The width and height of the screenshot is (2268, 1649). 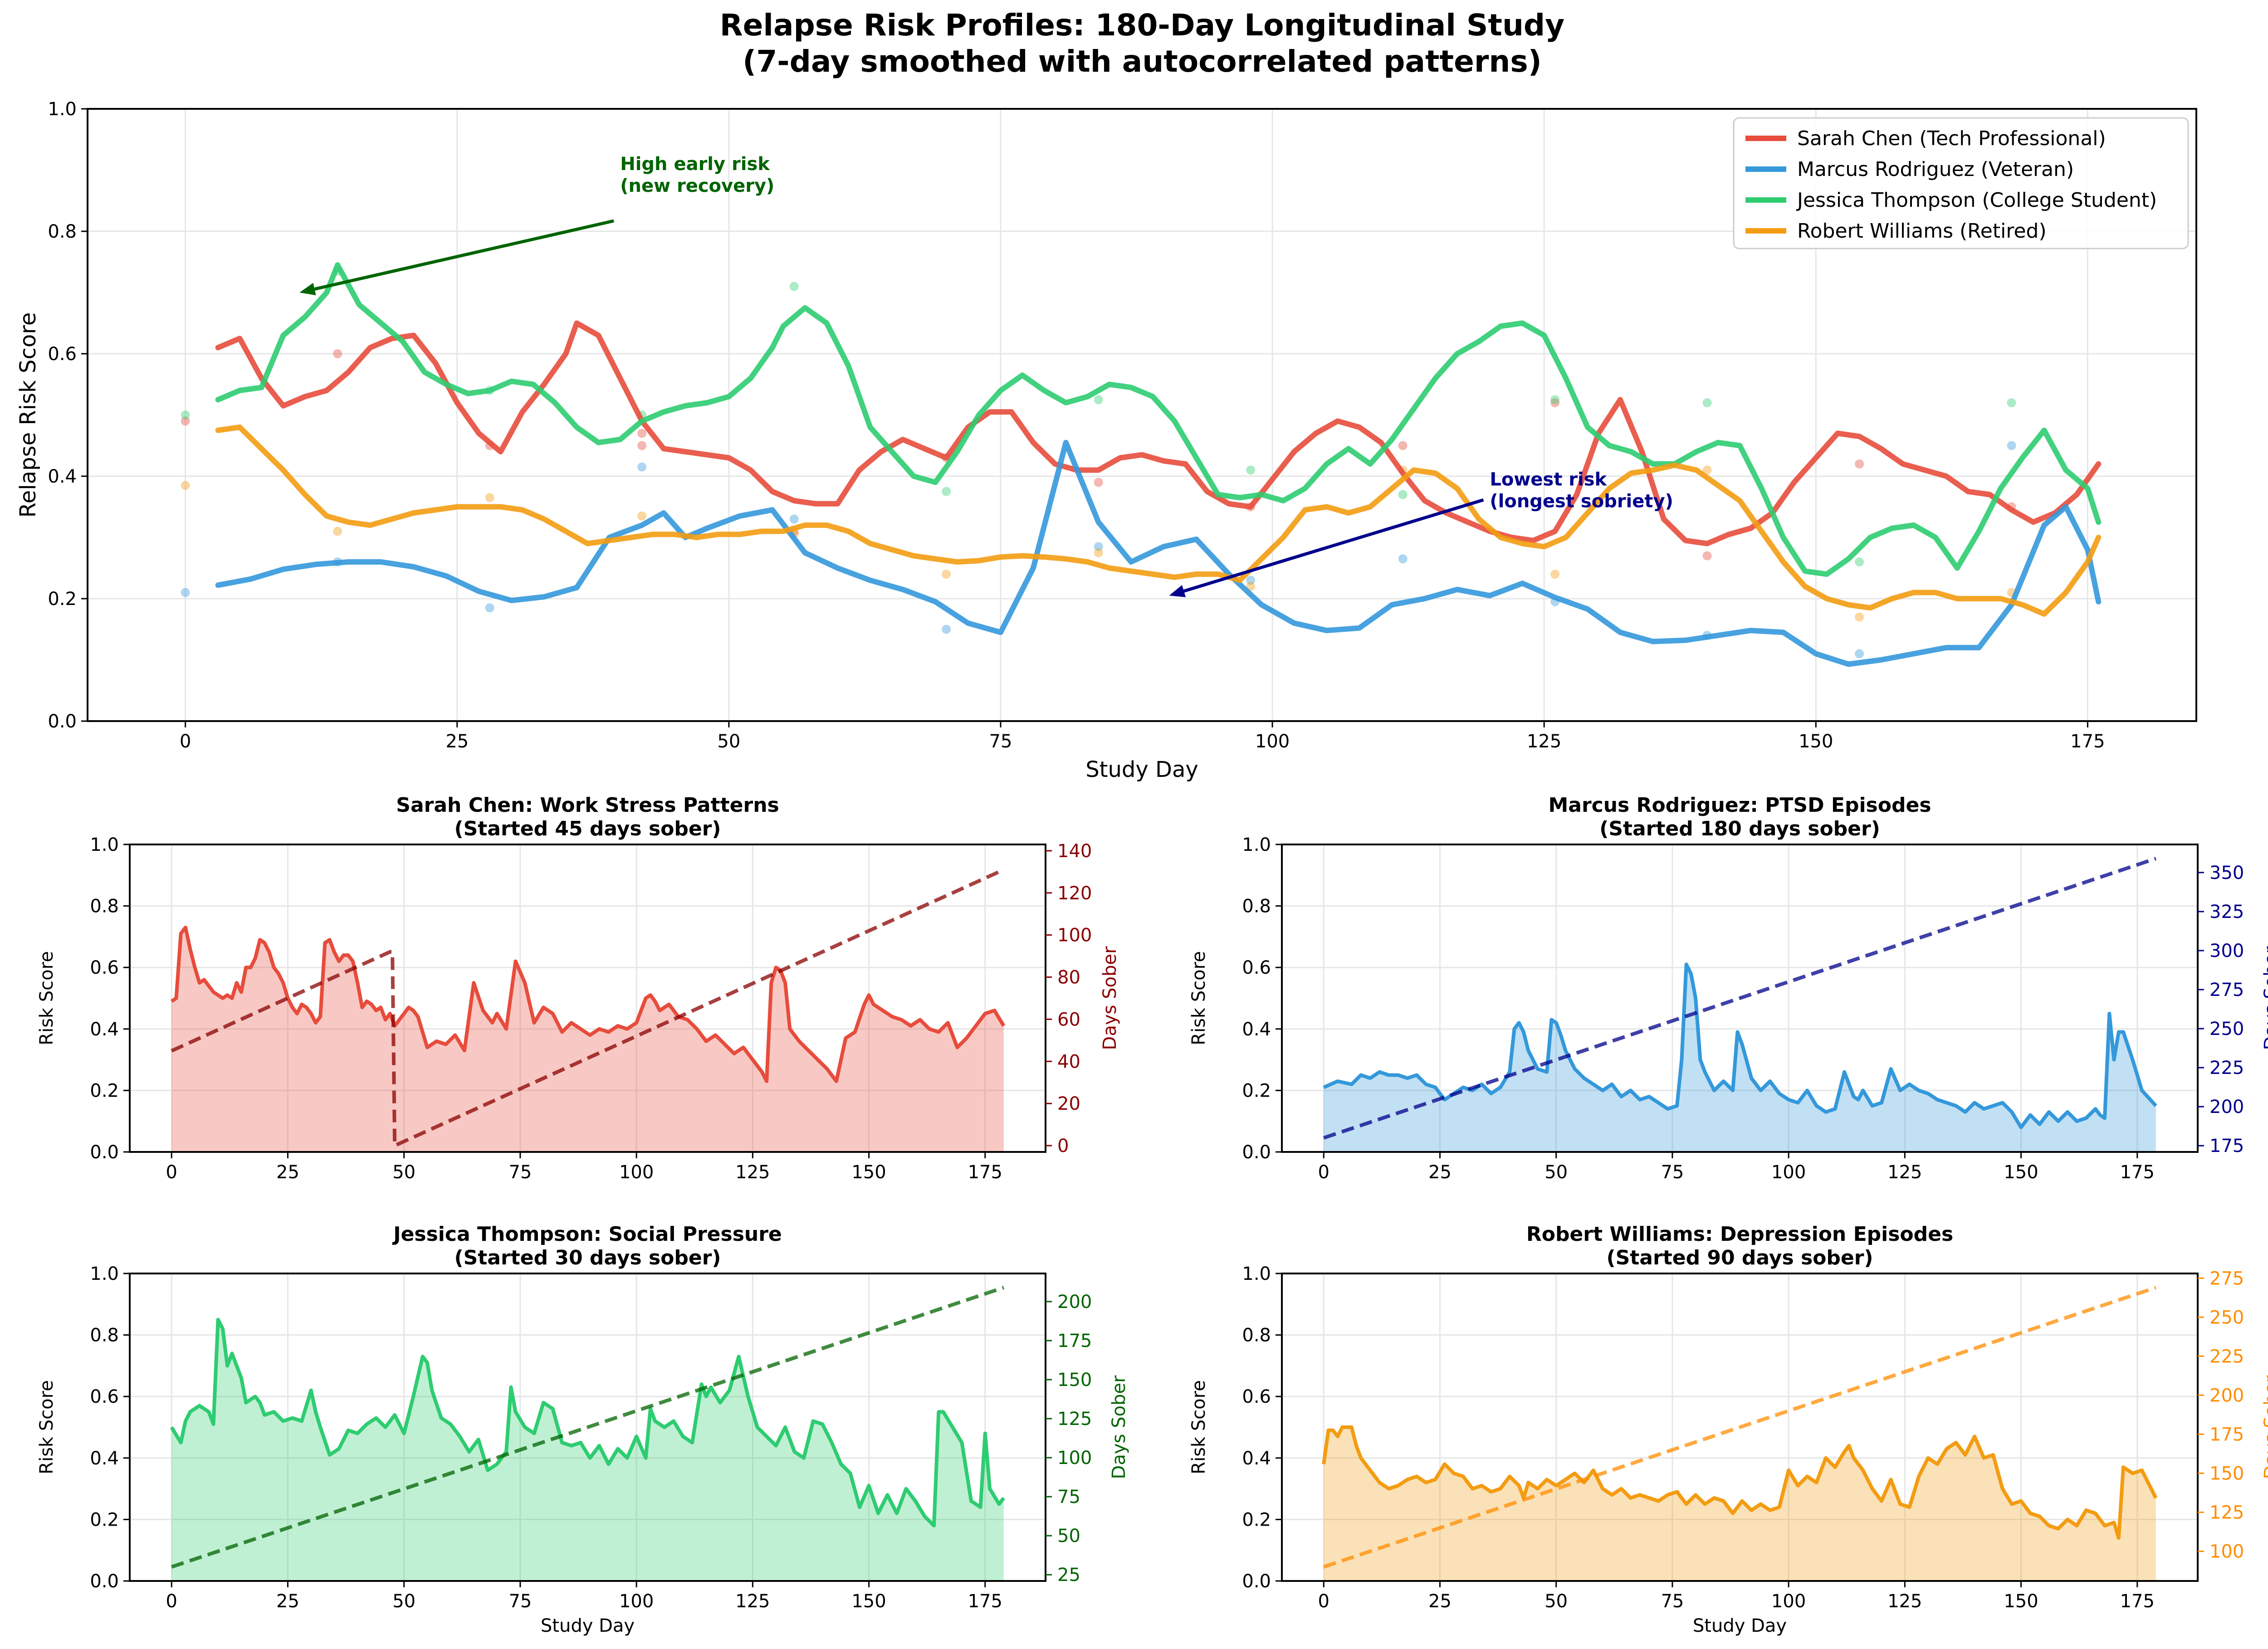 I want to click on y-axis-label: Relapse Risk Score, so click(x=28, y=415).